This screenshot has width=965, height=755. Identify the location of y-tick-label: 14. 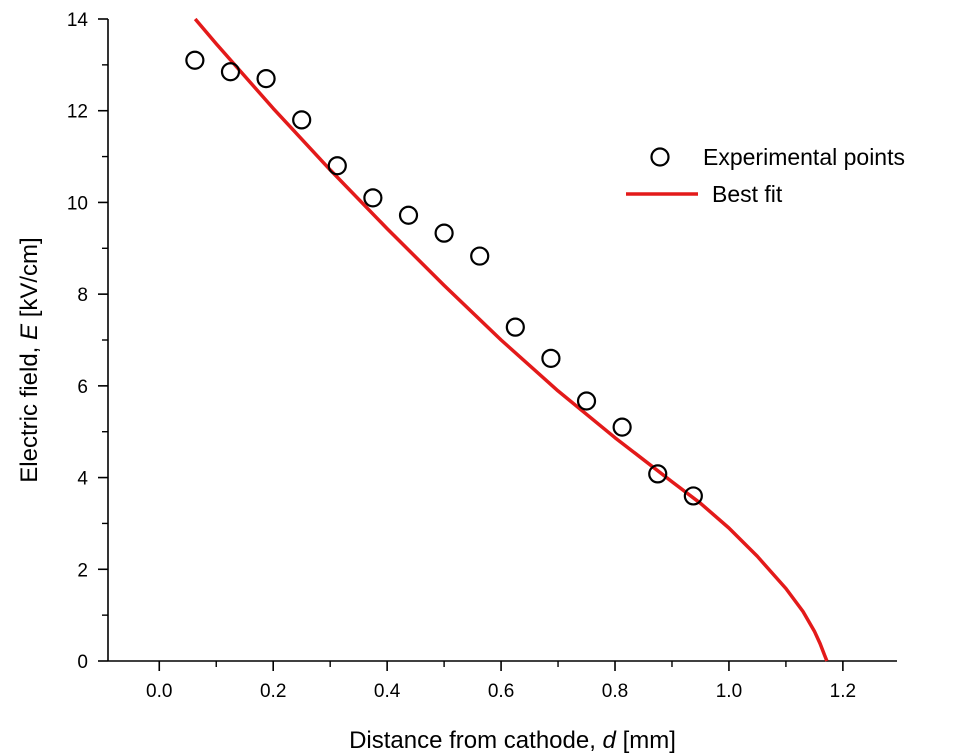
(78, 20).